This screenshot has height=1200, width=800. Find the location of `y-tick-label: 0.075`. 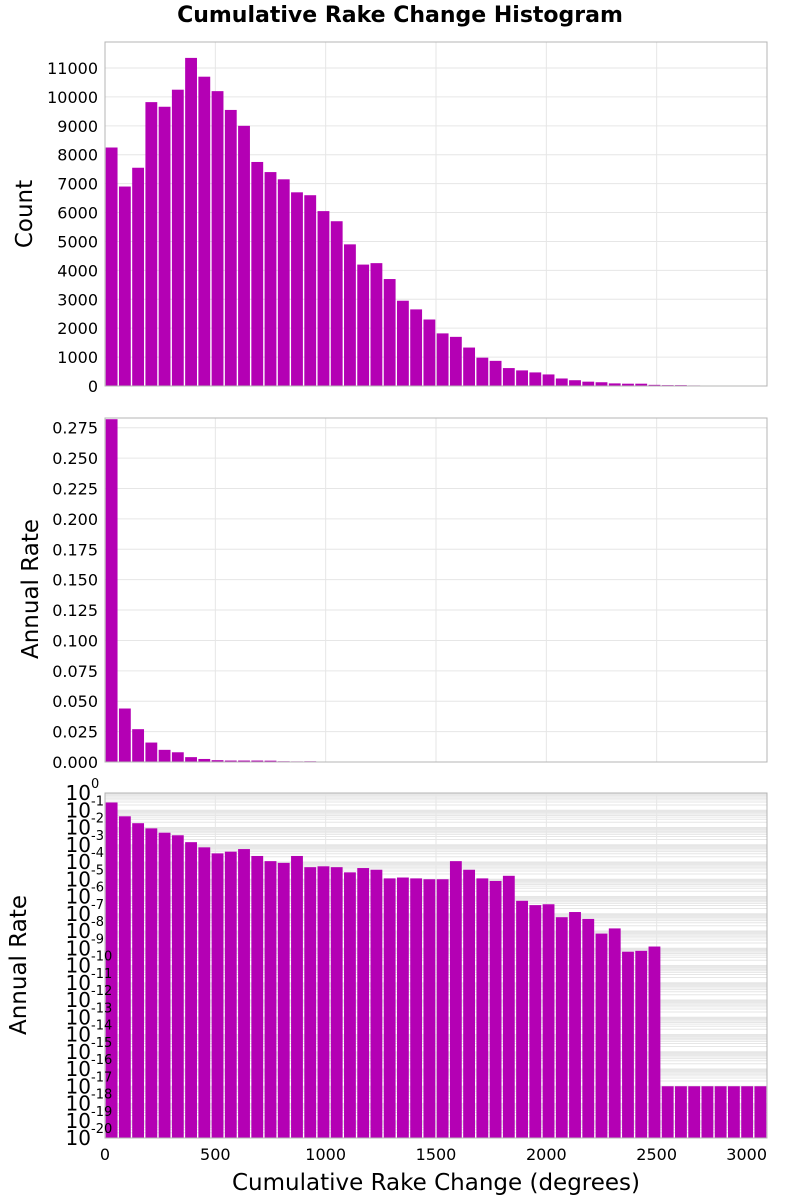

y-tick-label: 0.075 is located at coordinates (75, 671).